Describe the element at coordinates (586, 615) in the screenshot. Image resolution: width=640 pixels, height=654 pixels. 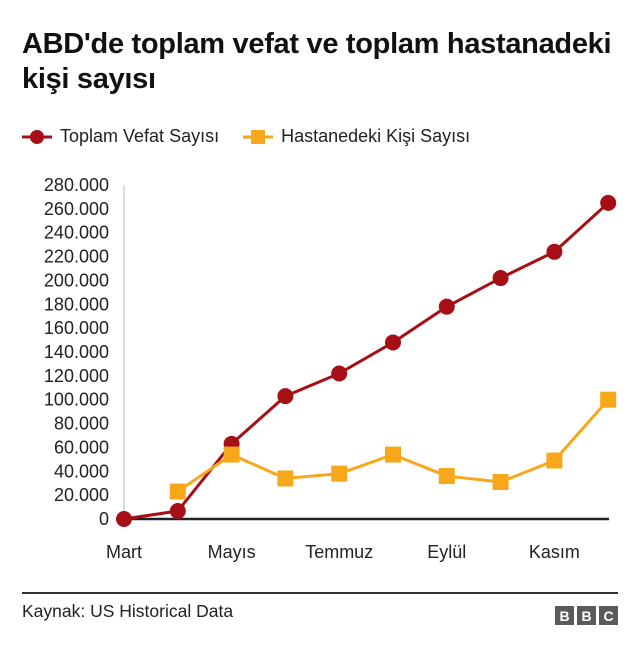
I see `bbc-logo: B B C` at that location.